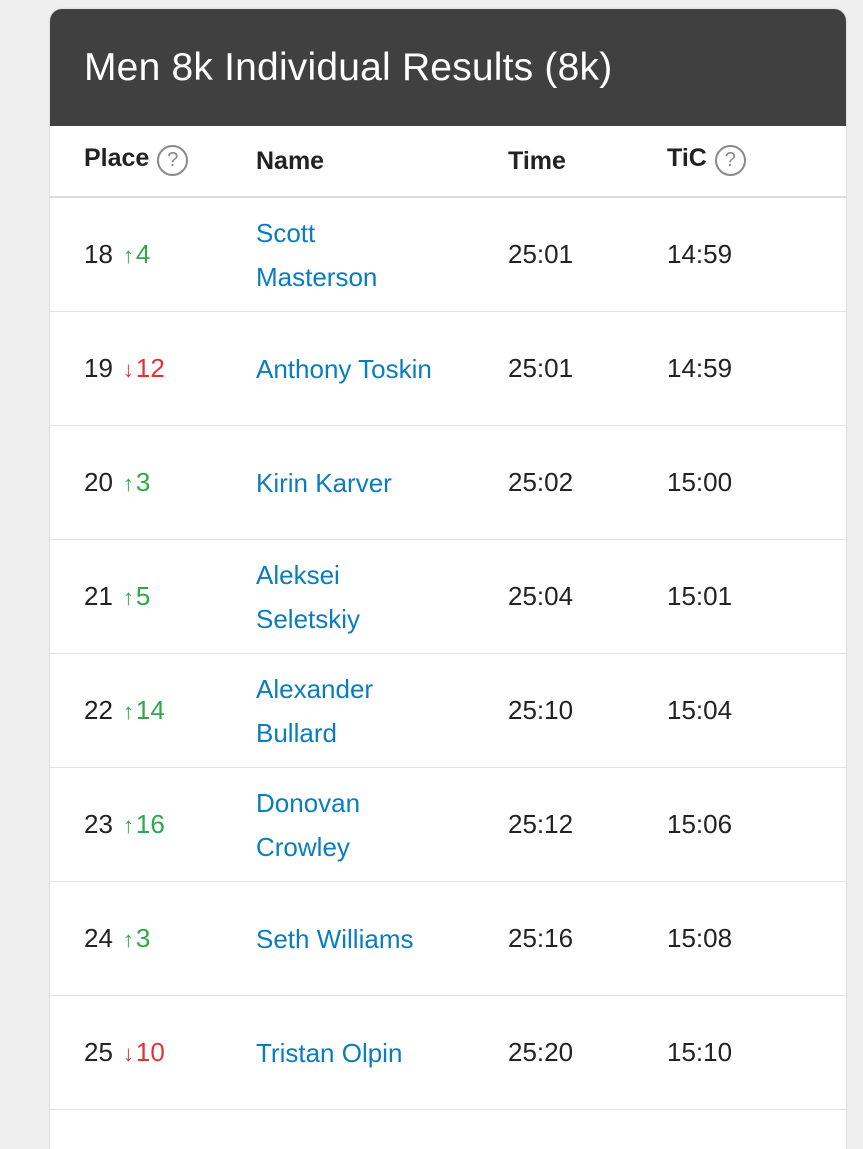  What do you see at coordinates (587, 824) in the screenshot?
I see `time-cell: 25:12` at bounding box center [587, 824].